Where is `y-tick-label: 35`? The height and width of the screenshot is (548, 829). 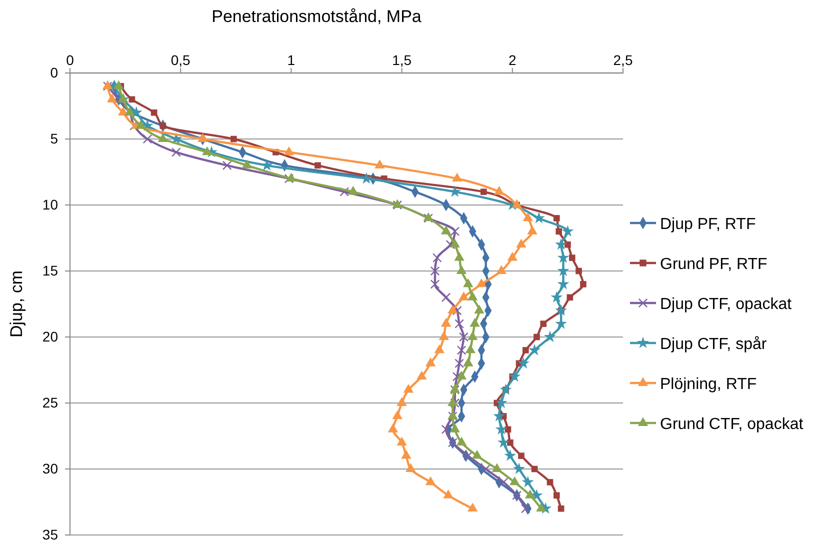
y-tick-label: 35 is located at coordinates (50, 534).